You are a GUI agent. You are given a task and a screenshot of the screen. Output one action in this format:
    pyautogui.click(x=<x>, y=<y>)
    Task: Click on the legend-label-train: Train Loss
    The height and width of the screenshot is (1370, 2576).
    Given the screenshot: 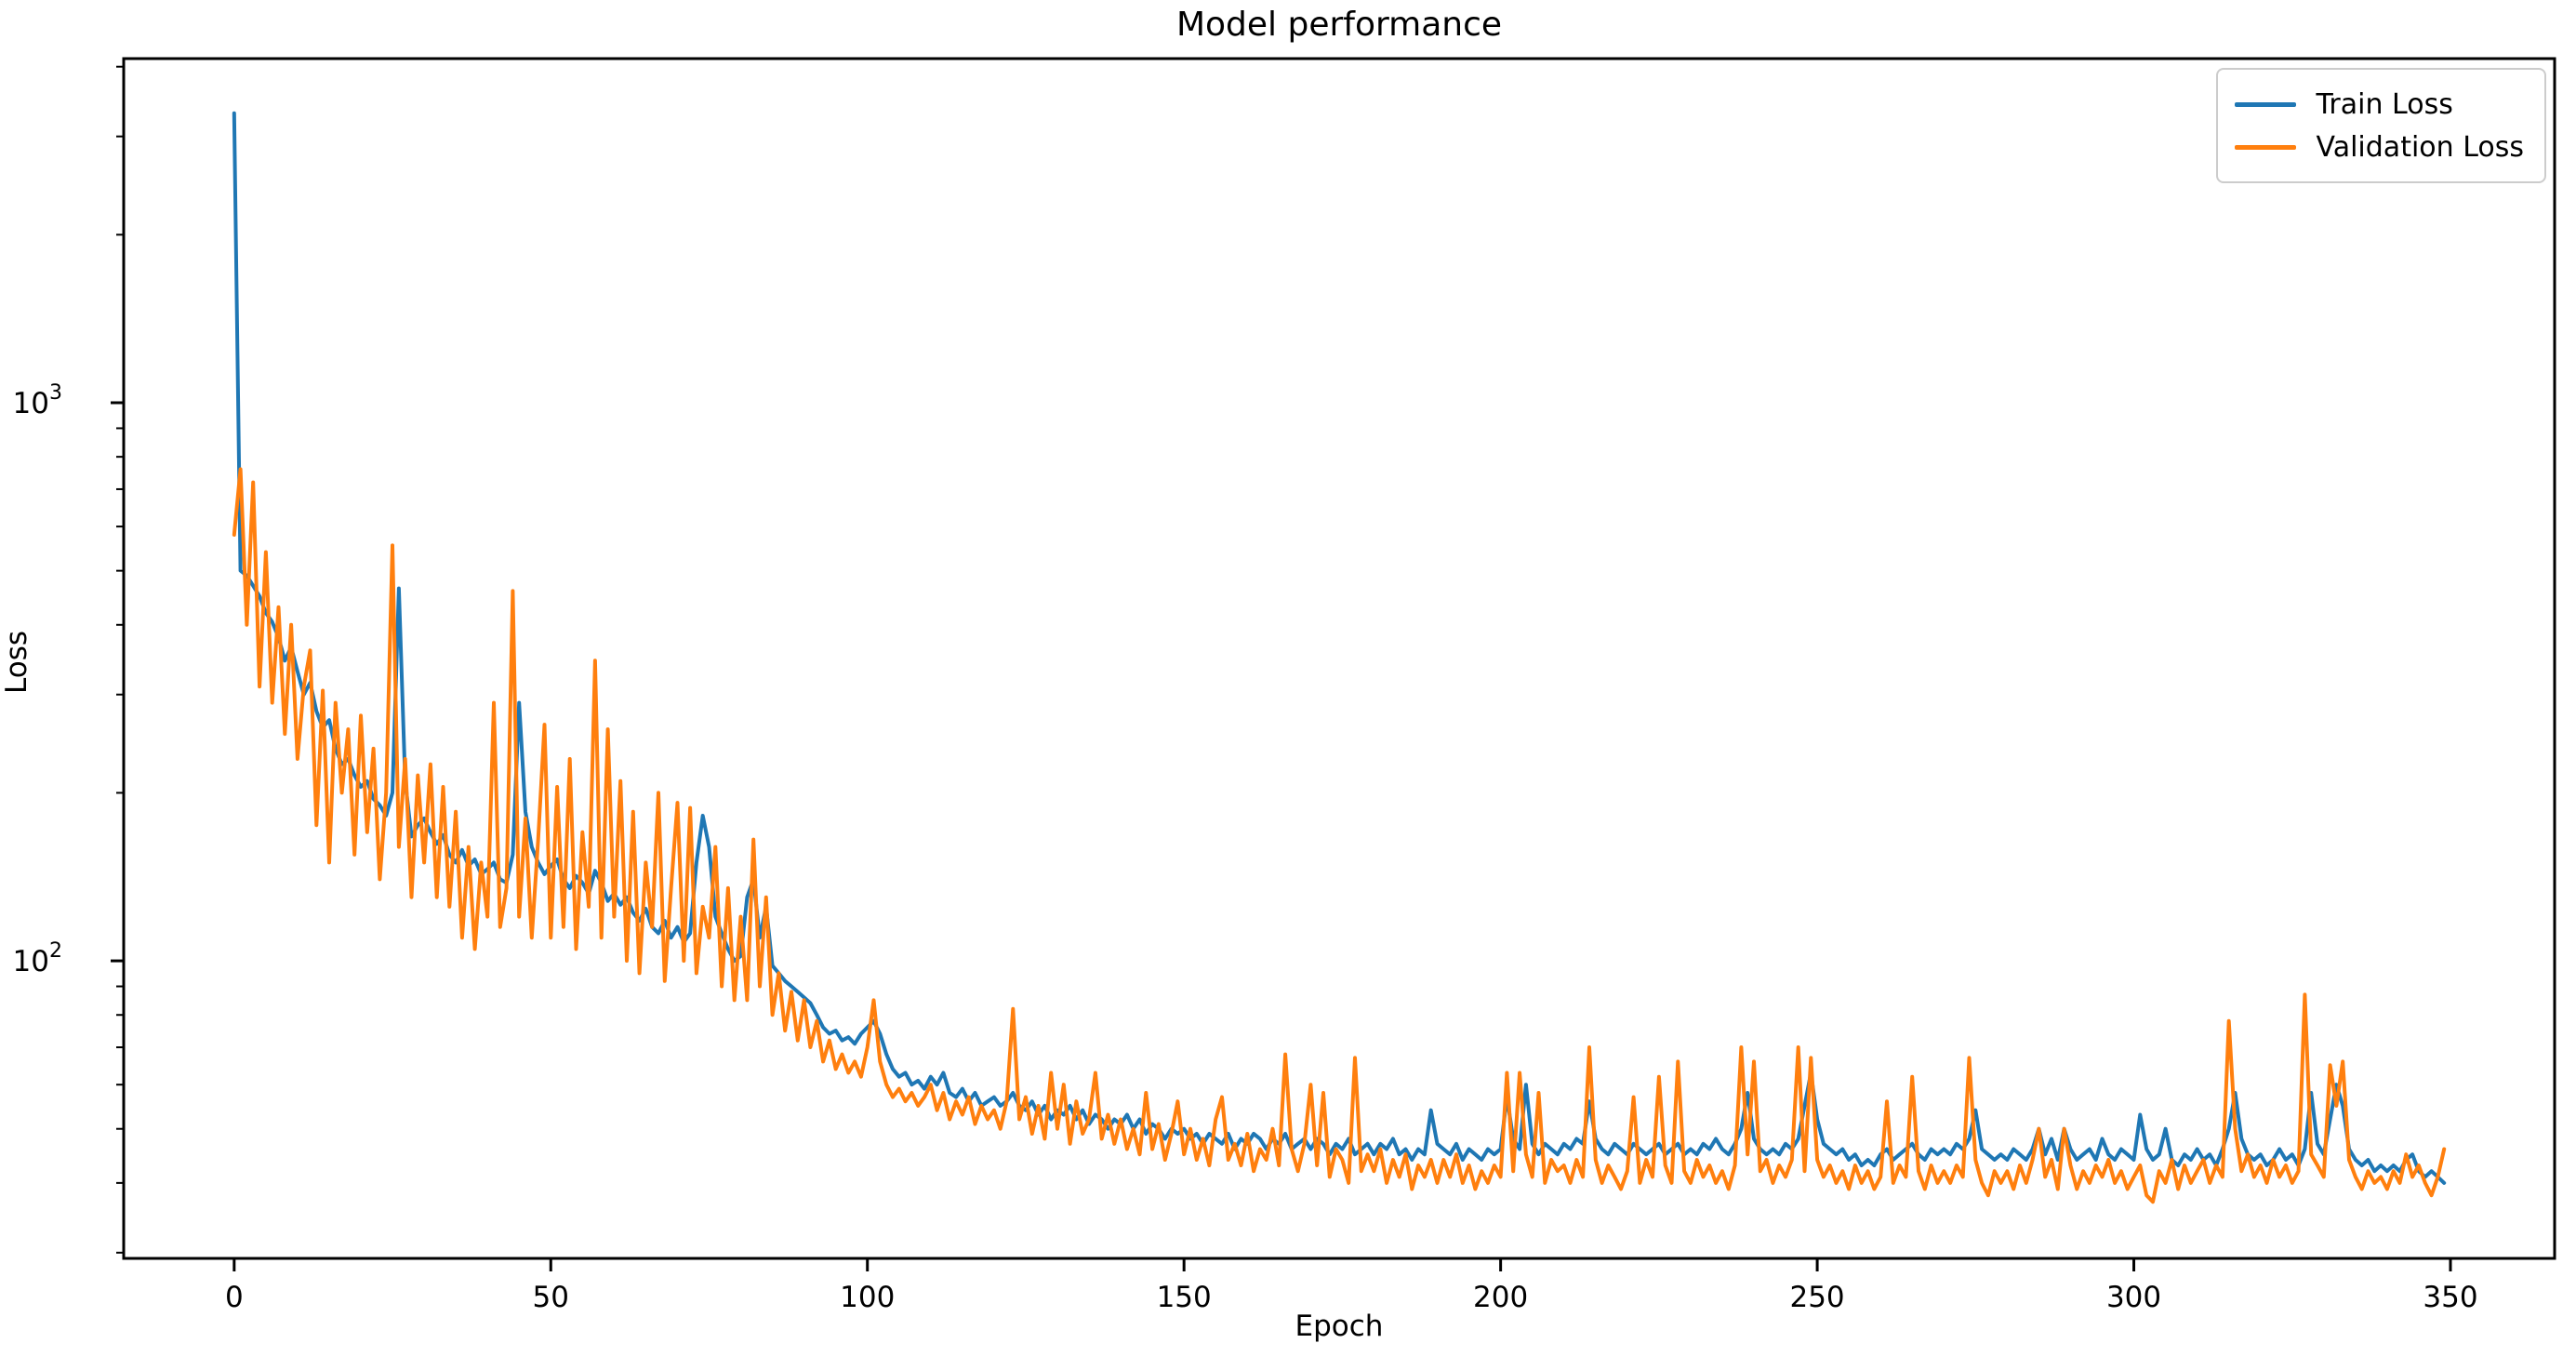 What is the action you would take?
    pyautogui.click(x=2384, y=104)
    